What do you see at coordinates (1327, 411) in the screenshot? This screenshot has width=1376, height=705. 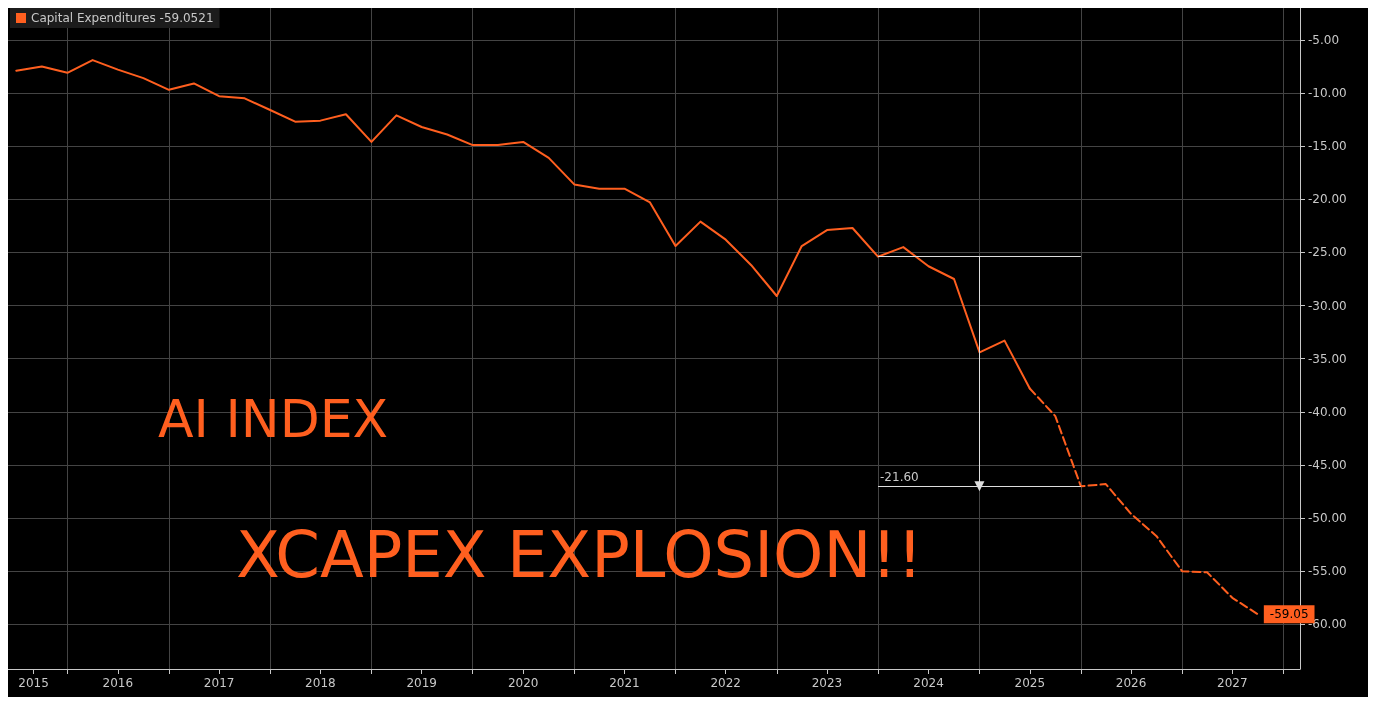 I see `y-tick-label: -40.00` at bounding box center [1327, 411].